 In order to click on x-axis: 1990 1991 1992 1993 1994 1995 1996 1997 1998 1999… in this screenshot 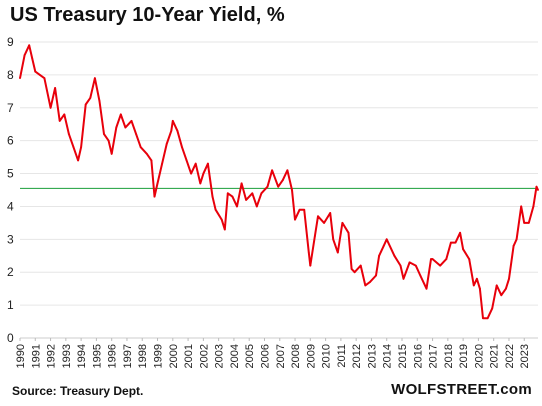, I will do `click(273, 353)`.